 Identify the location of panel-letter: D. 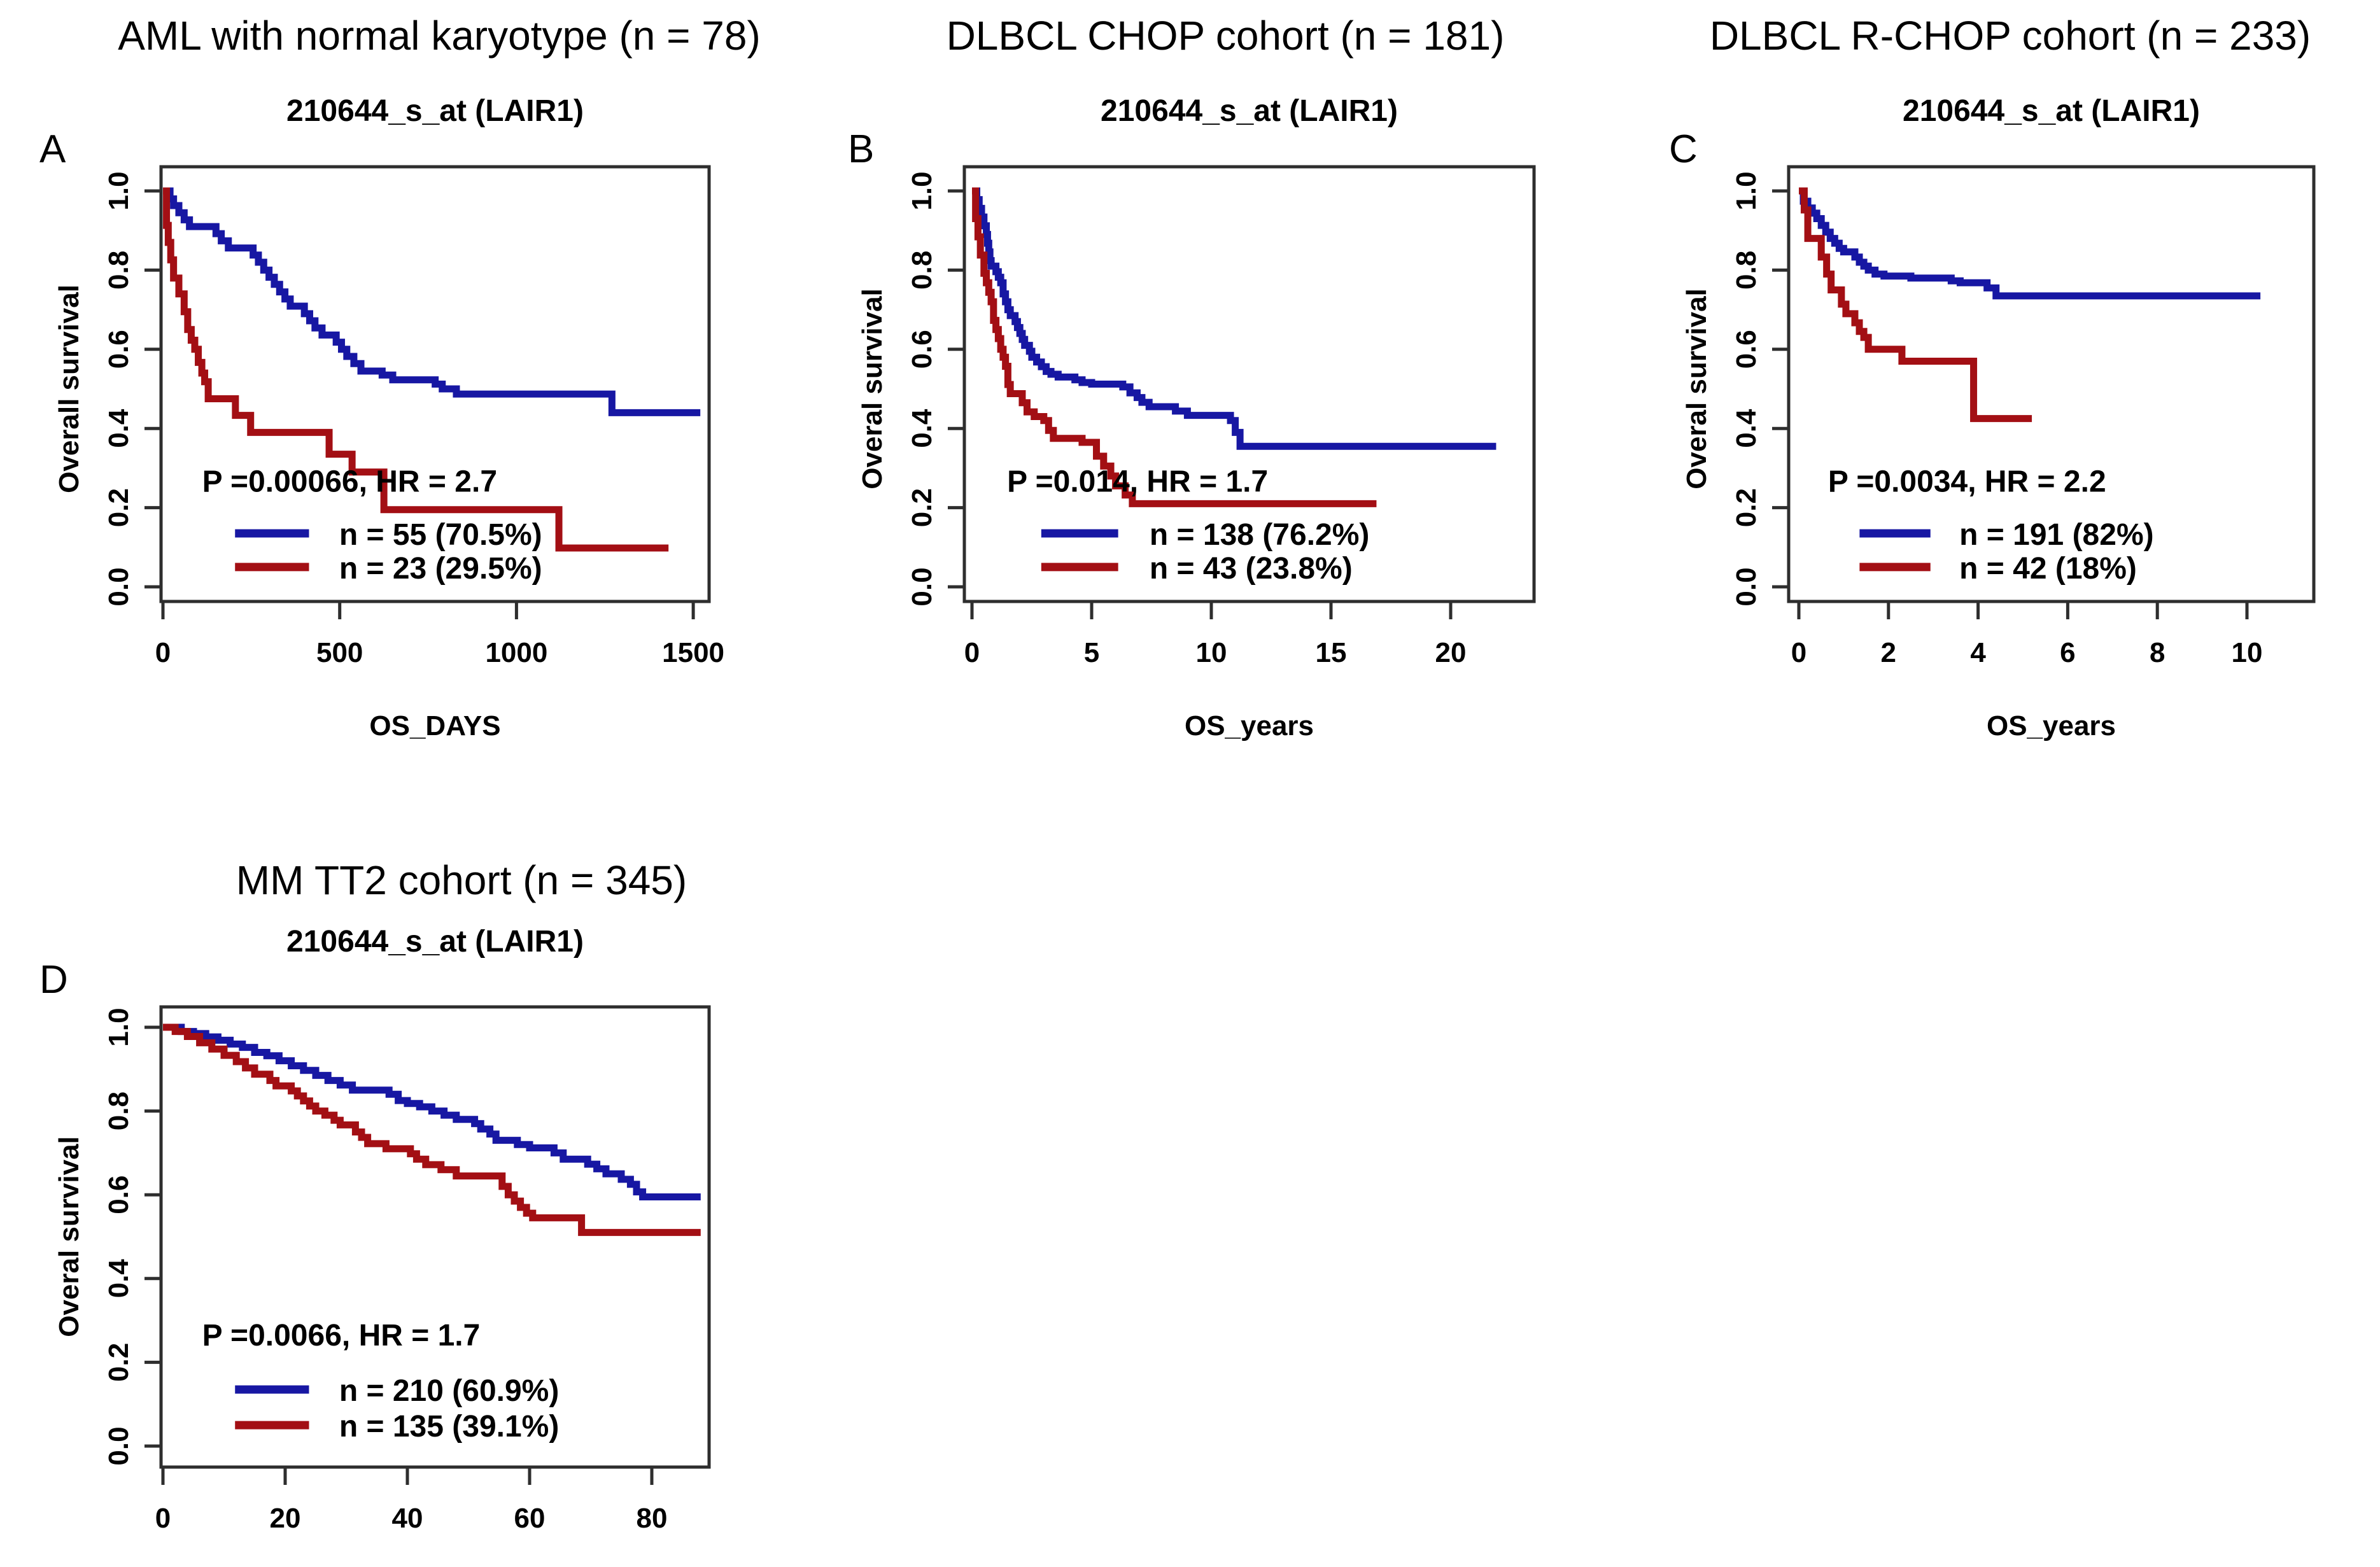
(53, 980).